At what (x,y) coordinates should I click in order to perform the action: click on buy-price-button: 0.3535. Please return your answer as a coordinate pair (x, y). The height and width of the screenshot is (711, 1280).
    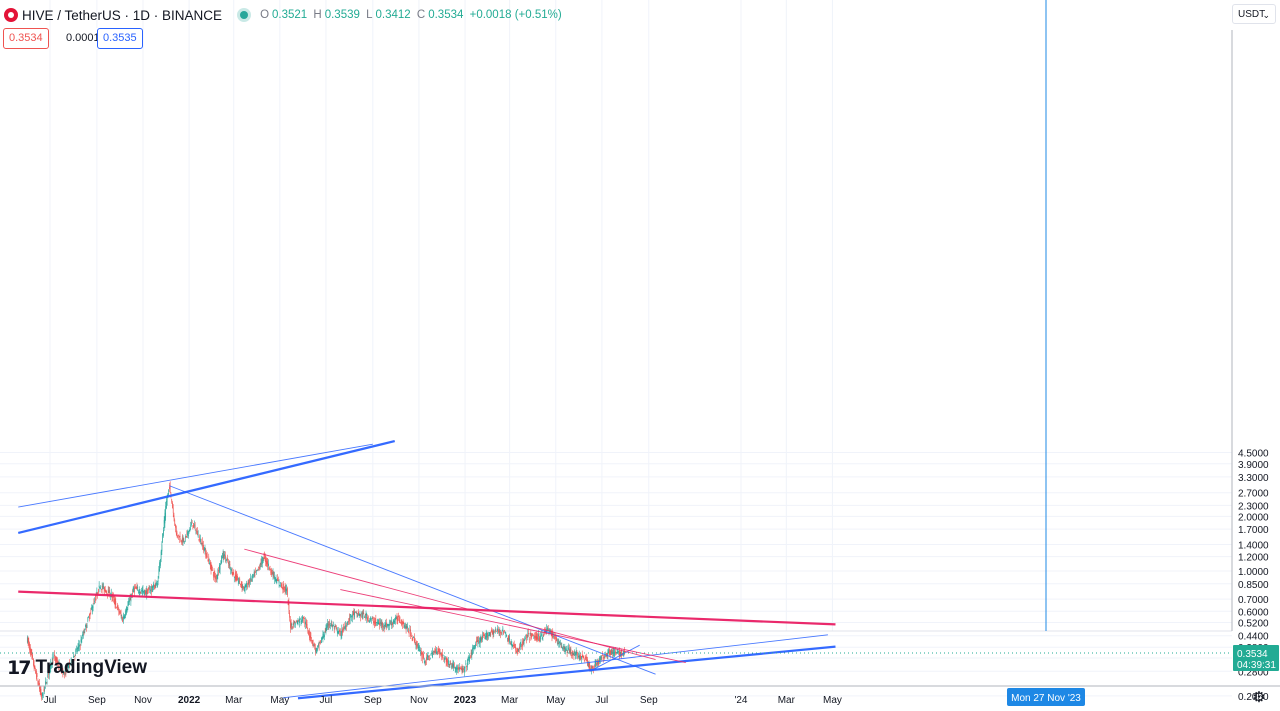
    Looking at the image, I should click on (120, 38).